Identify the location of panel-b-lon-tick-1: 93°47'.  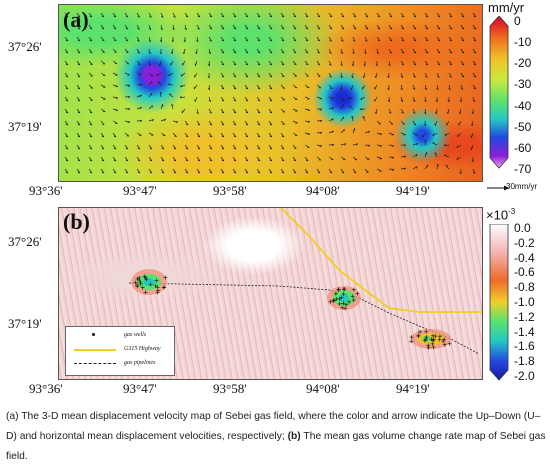
(140, 388).